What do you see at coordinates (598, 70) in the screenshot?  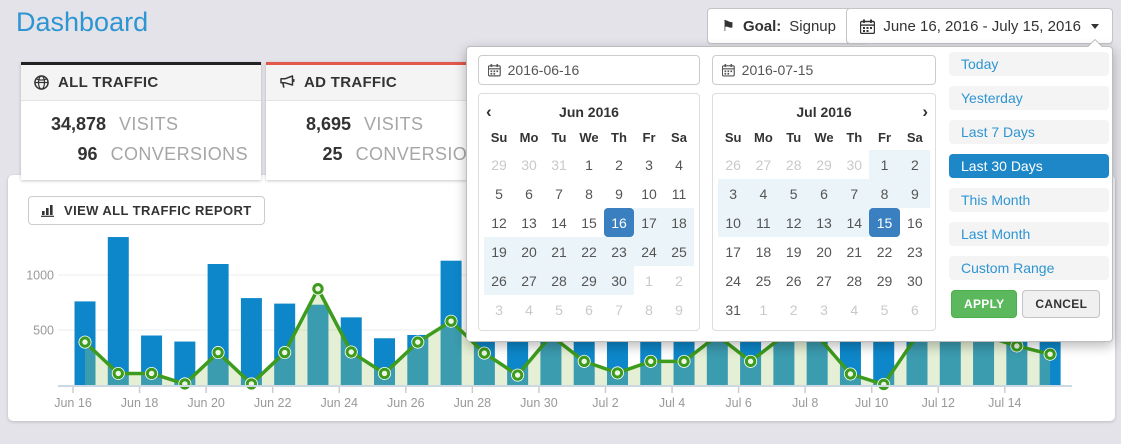 I see `start-date-input` at bounding box center [598, 70].